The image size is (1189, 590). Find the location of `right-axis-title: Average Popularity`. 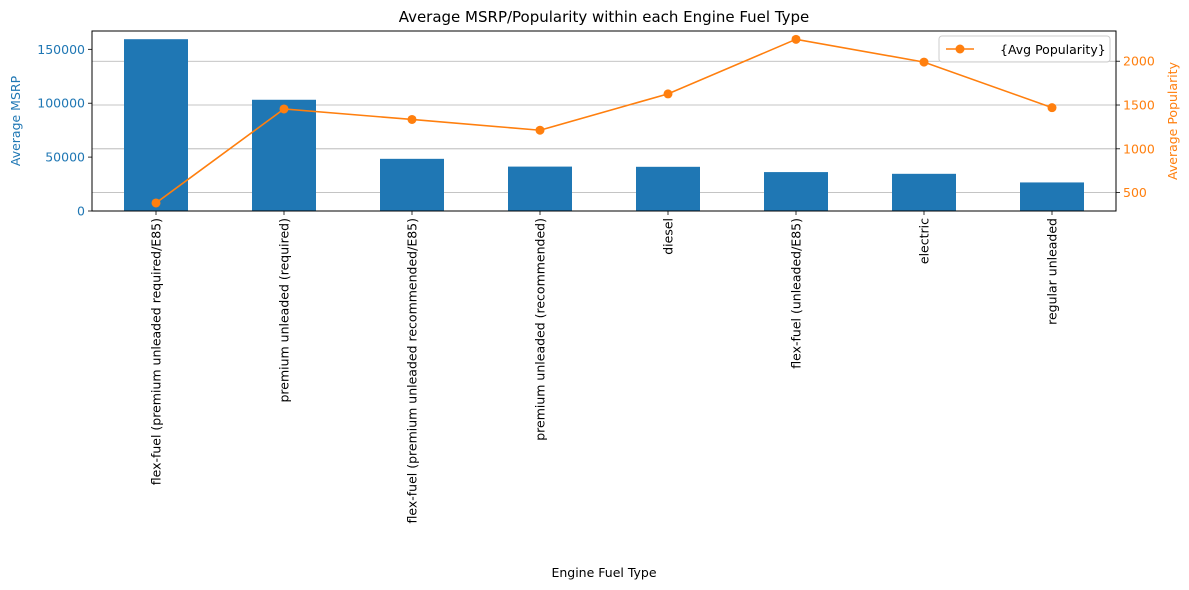

right-axis-title: Average Popularity is located at coordinates (1172, 120).